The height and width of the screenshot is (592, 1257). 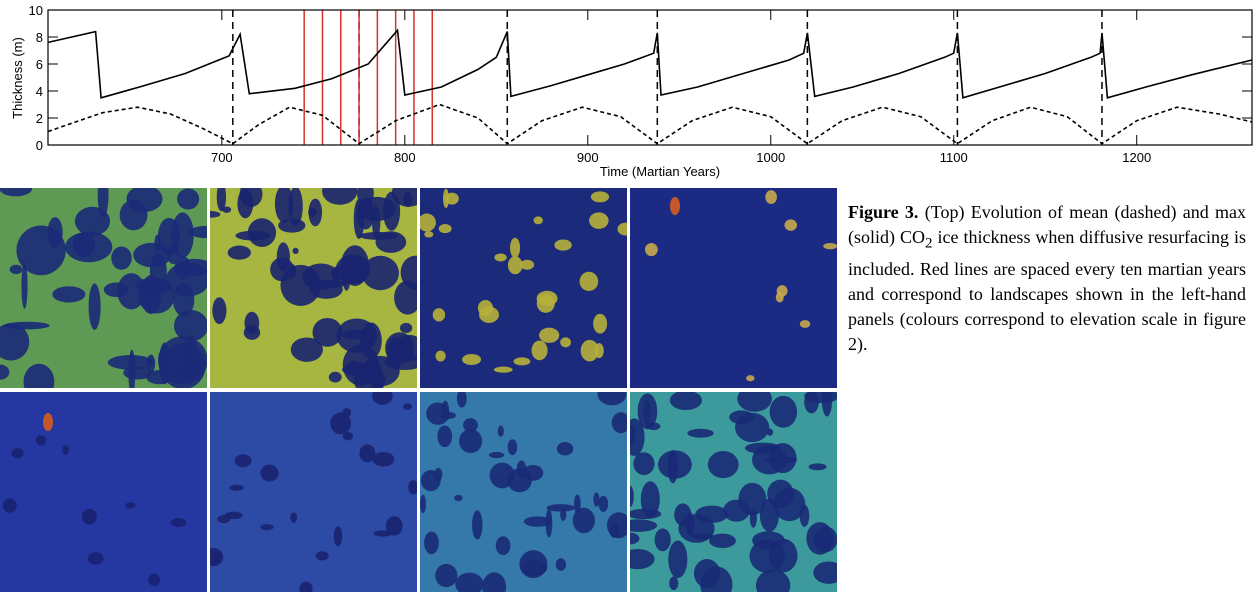 I want to click on x-tick-label: 900, so click(x=588, y=157).